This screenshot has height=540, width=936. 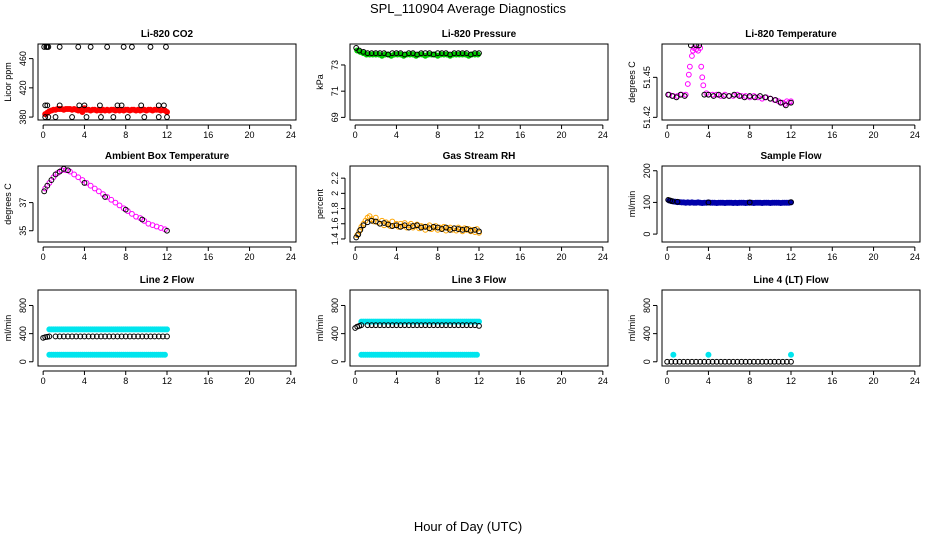 I want to click on panel-title: Line 4 (LT) Flow, so click(x=791, y=280).